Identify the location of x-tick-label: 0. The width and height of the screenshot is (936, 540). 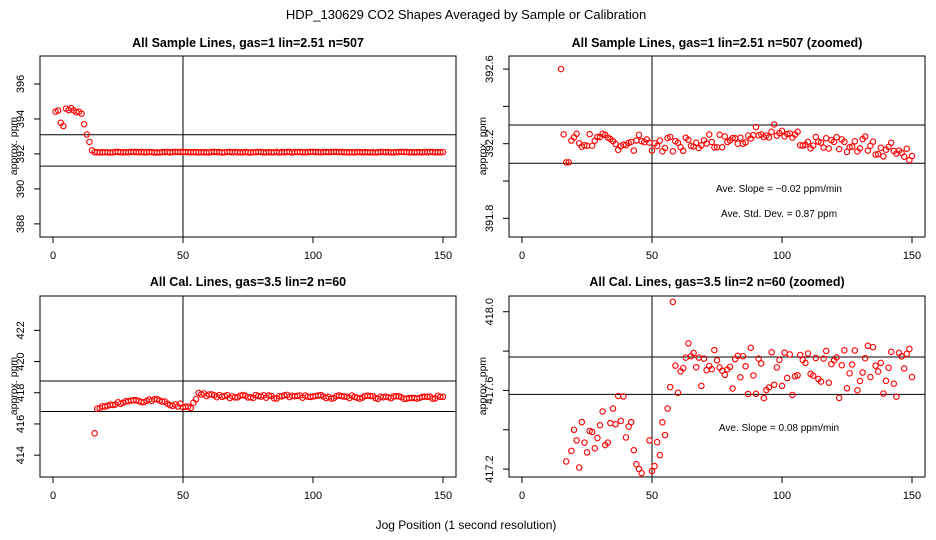
(522, 496).